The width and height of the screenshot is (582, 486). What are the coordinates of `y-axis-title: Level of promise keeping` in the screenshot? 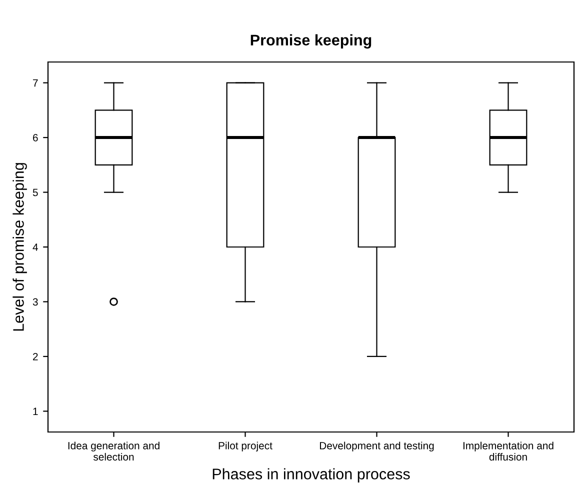 It's located at (19, 247).